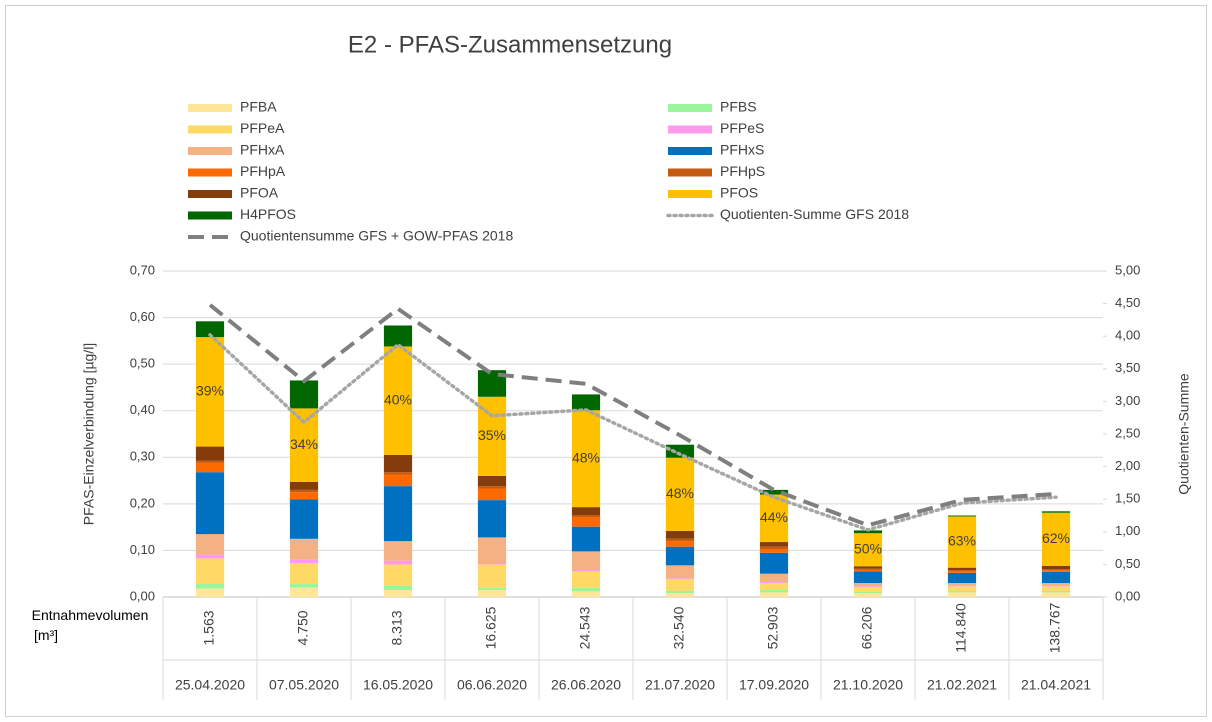 The height and width of the screenshot is (722, 1212). Describe the element at coordinates (303, 627) in the screenshot. I see `volume-label: 4.750` at that location.